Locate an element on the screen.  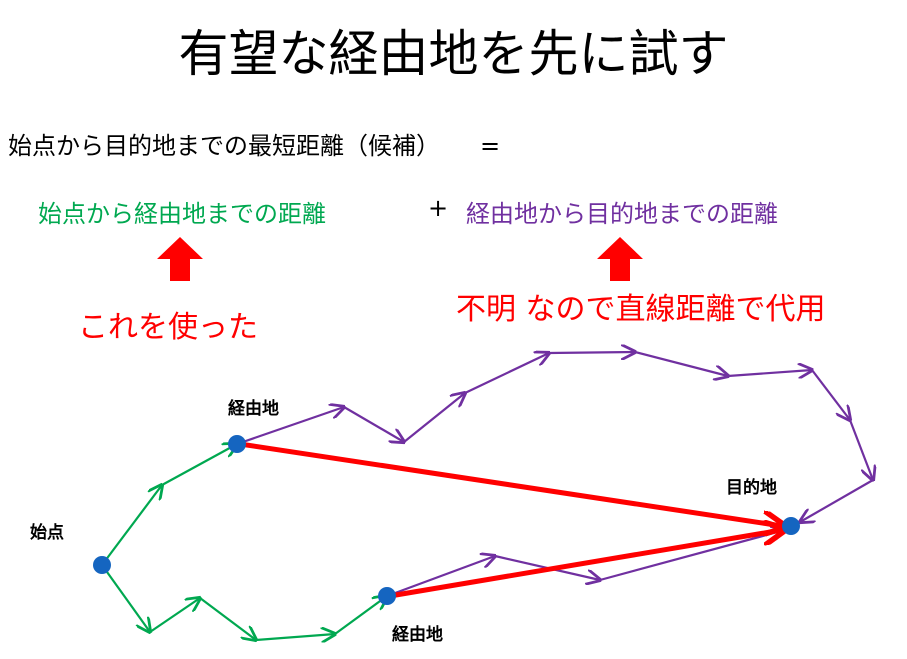
note-unknown-substitute: 不明 なので直線距離で代用 is located at coordinates (641, 309).